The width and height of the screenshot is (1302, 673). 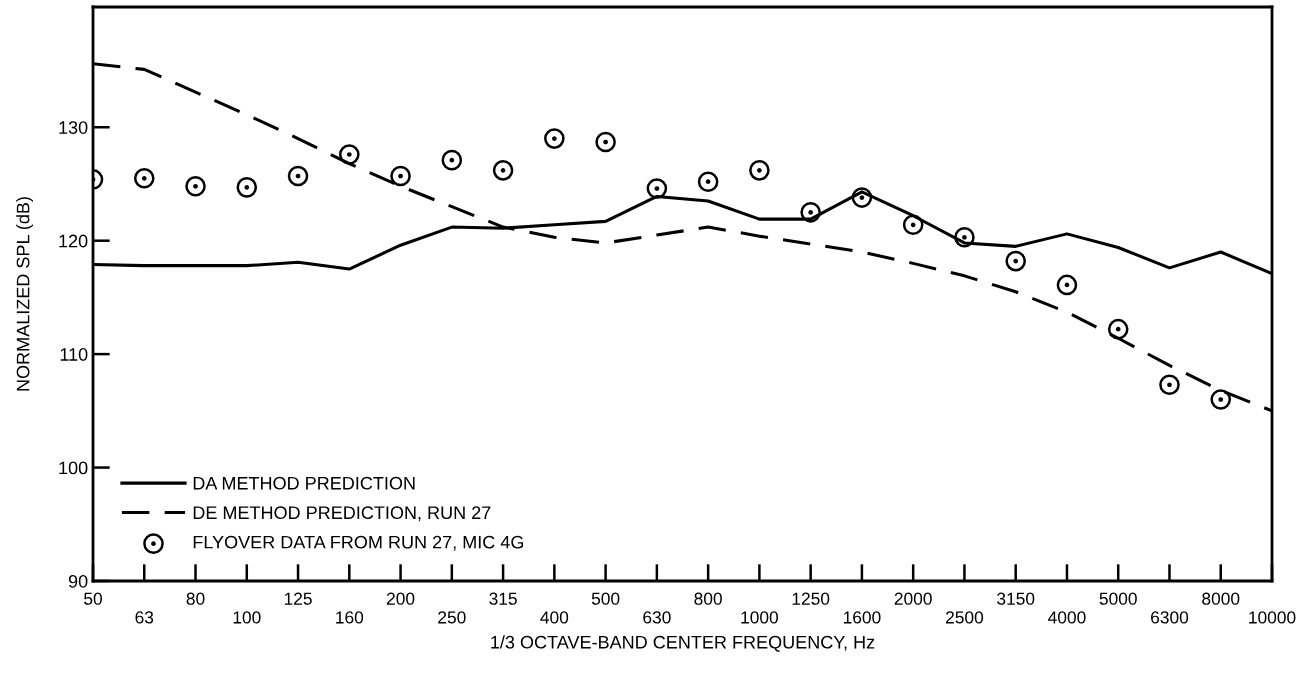 I want to click on x-tick-label: 160, so click(x=350, y=617).